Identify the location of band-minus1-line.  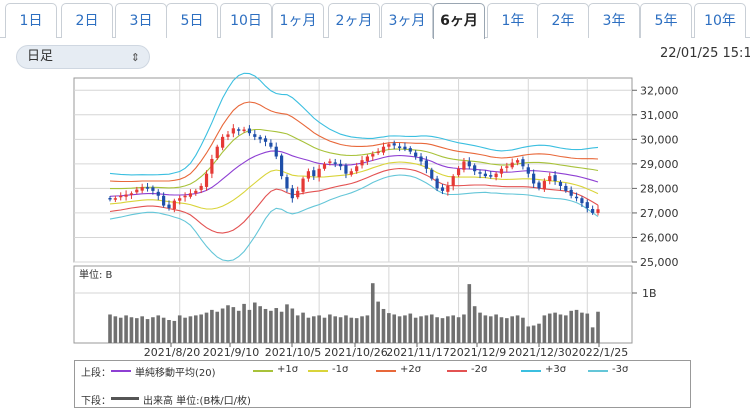
(354, 185).